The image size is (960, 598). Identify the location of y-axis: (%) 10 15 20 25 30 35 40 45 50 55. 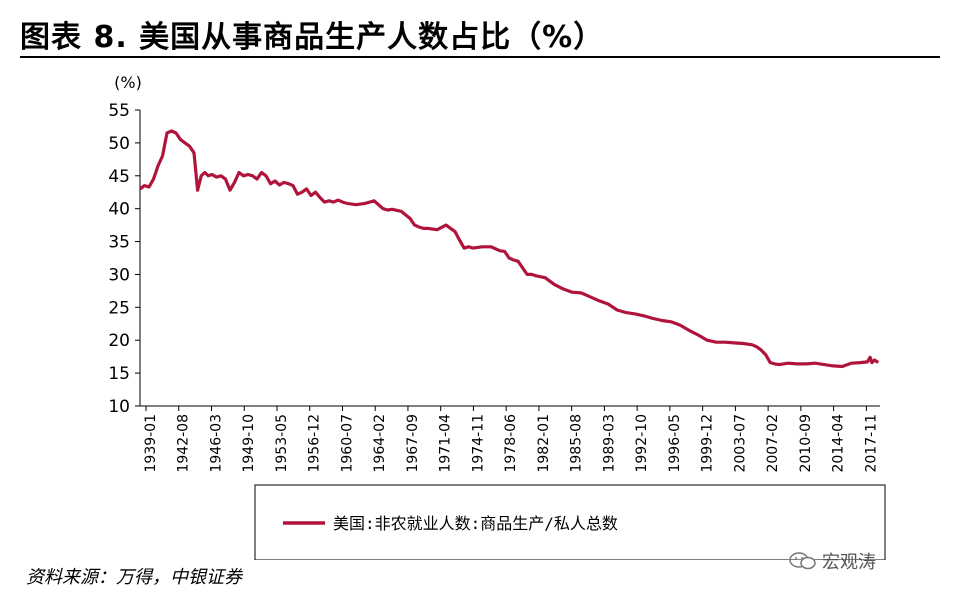
(124, 245).